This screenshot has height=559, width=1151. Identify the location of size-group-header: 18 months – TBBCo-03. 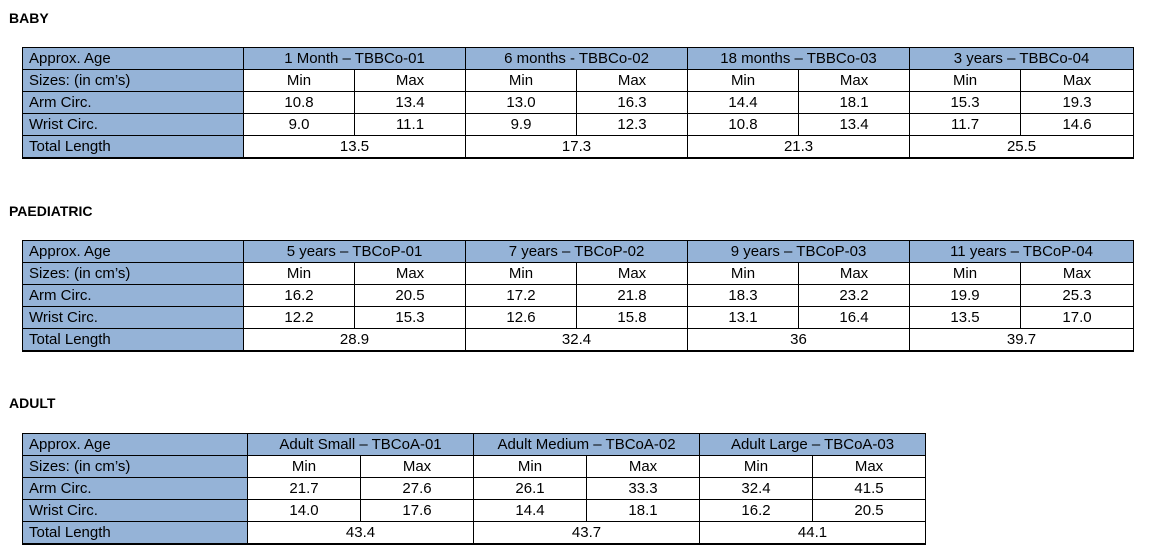
(798, 58).